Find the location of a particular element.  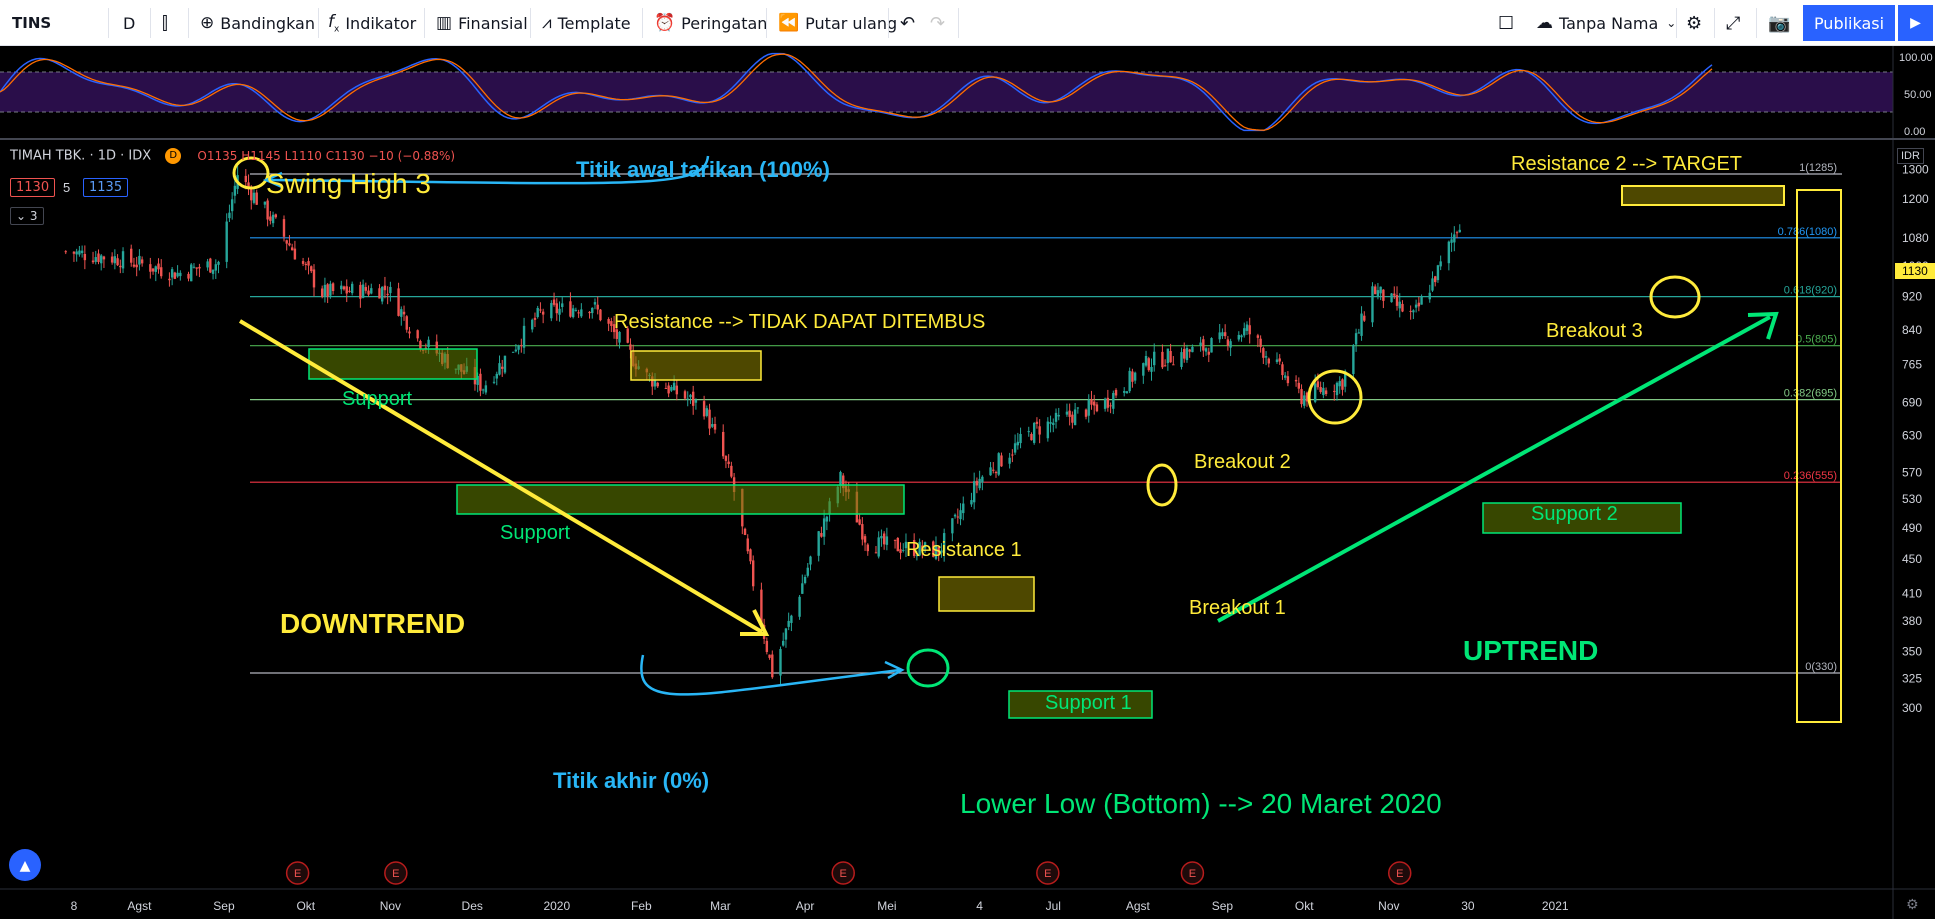

redo-button: ↷ is located at coordinates (937, 23).